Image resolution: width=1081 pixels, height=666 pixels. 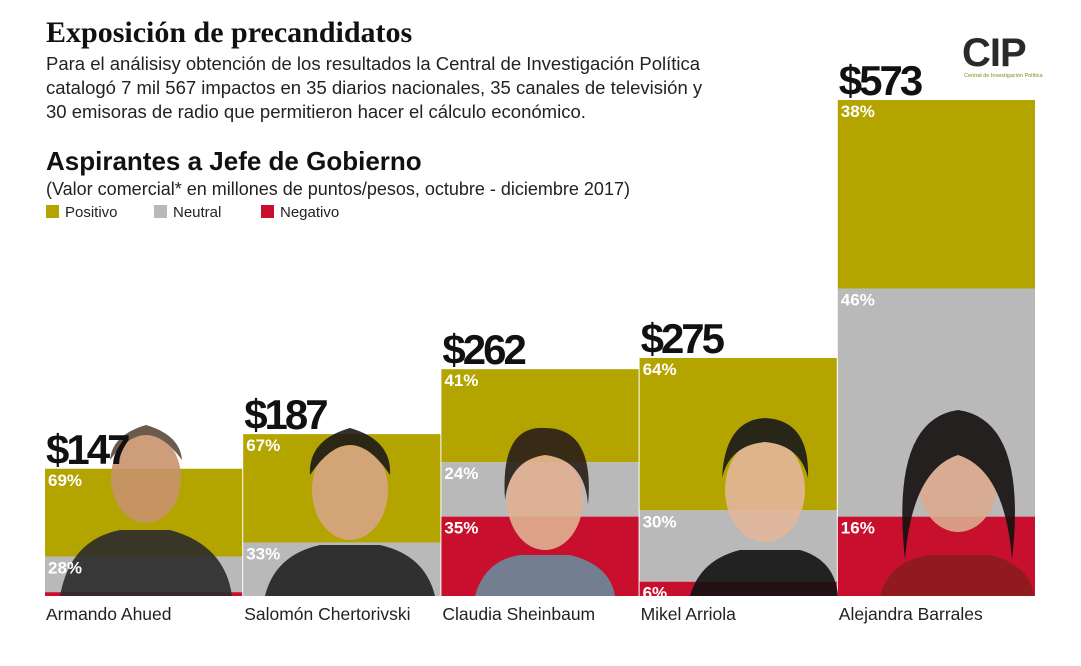 What do you see at coordinates (461, 473) in the screenshot?
I see `value-label: 24%` at bounding box center [461, 473].